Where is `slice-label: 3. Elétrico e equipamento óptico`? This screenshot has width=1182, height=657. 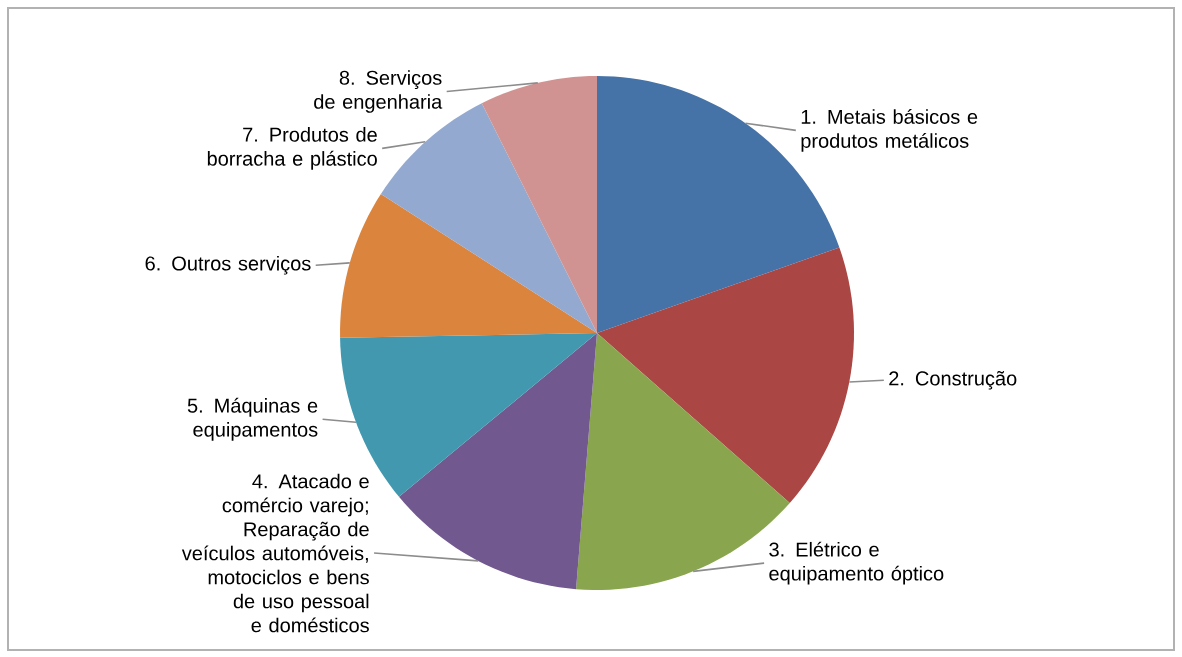 slice-label: 3. Elétrico e equipamento óptico is located at coordinates (856, 563).